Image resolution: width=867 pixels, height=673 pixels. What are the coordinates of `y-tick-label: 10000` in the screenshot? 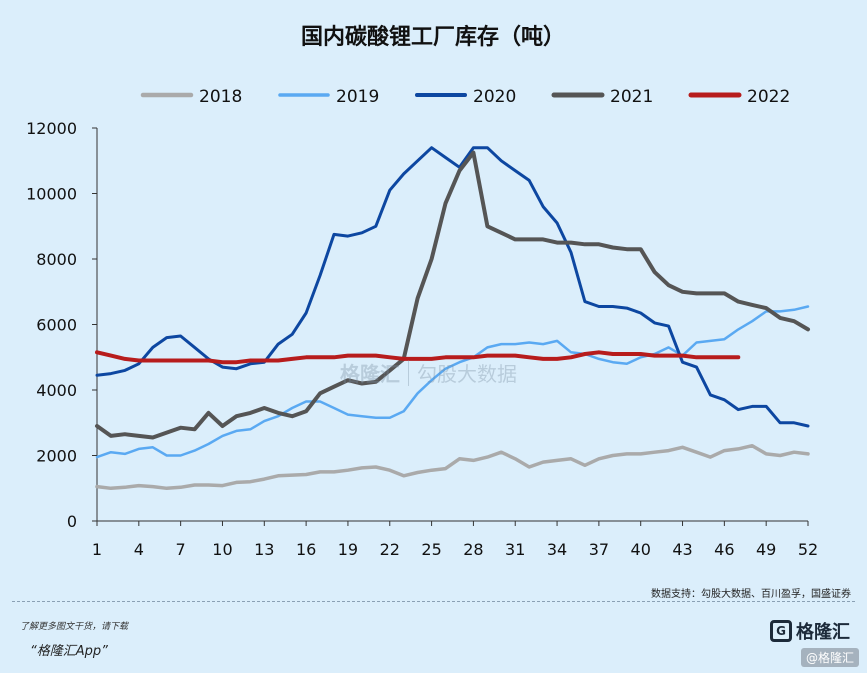 It's located at (51, 194).